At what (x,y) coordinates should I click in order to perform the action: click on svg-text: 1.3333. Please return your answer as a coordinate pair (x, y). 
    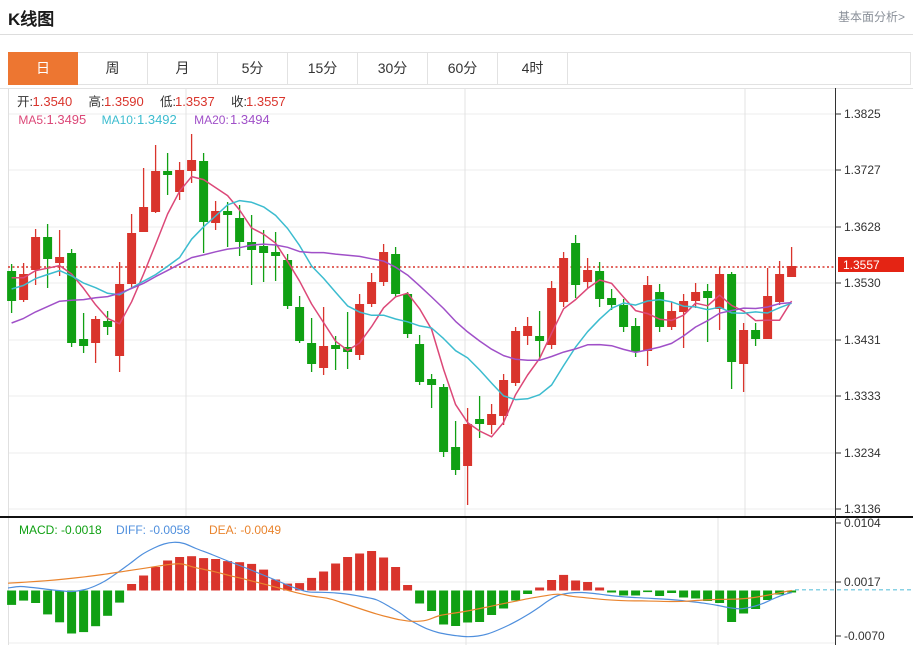
    Looking at the image, I should click on (862, 396).